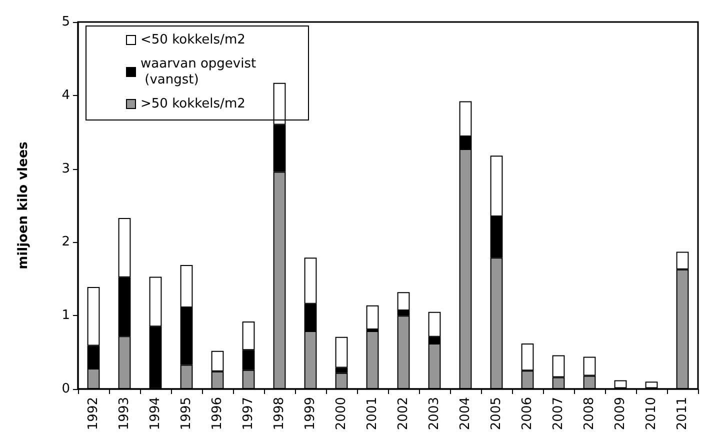 The image size is (706, 437). What do you see at coordinates (186, 413) in the screenshot?
I see `x-tick-label: 1995` at bounding box center [186, 413].